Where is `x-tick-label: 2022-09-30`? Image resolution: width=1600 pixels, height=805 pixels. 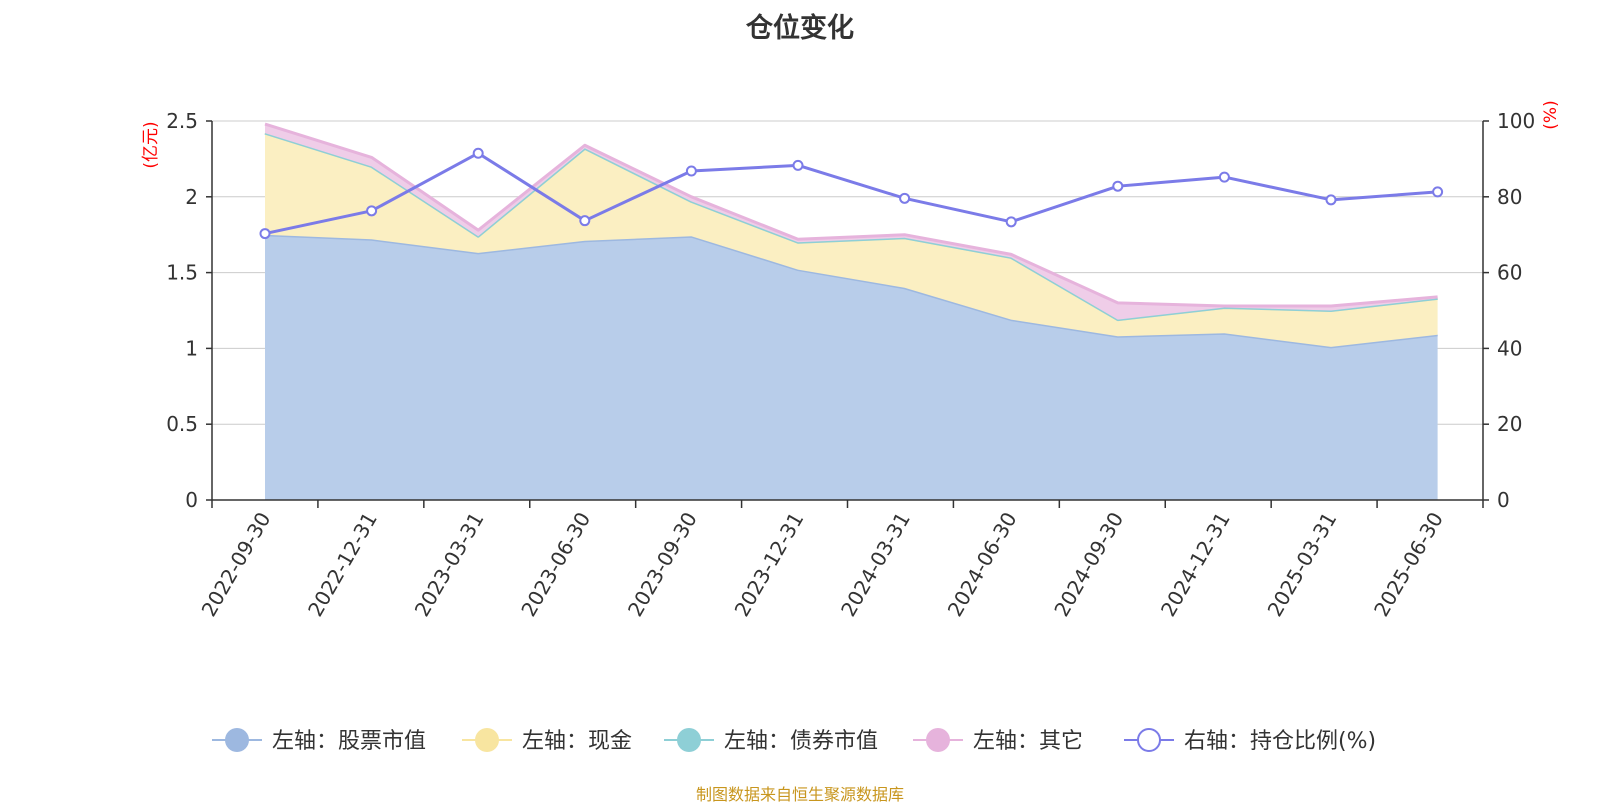
x-tick-label: 2022-09-30 is located at coordinates (235, 564).